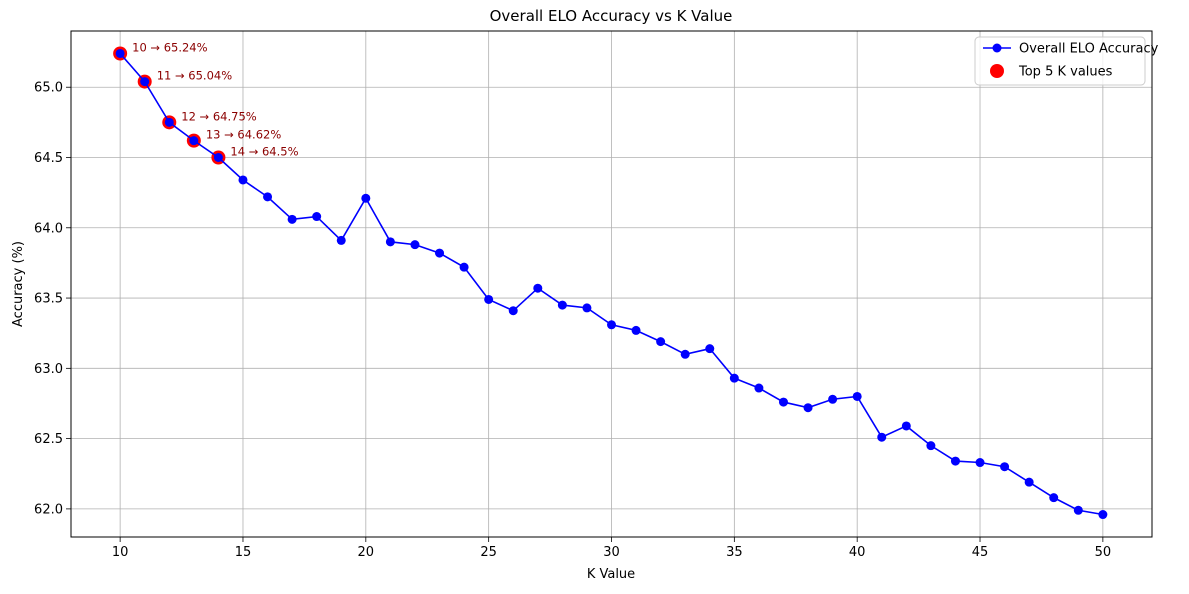 This screenshot has width=1189, height=594. What do you see at coordinates (1089, 49) in the screenshot?
I see `legend-label-series: Overall ELO Accuracy` at bounding box center [1089, 49].